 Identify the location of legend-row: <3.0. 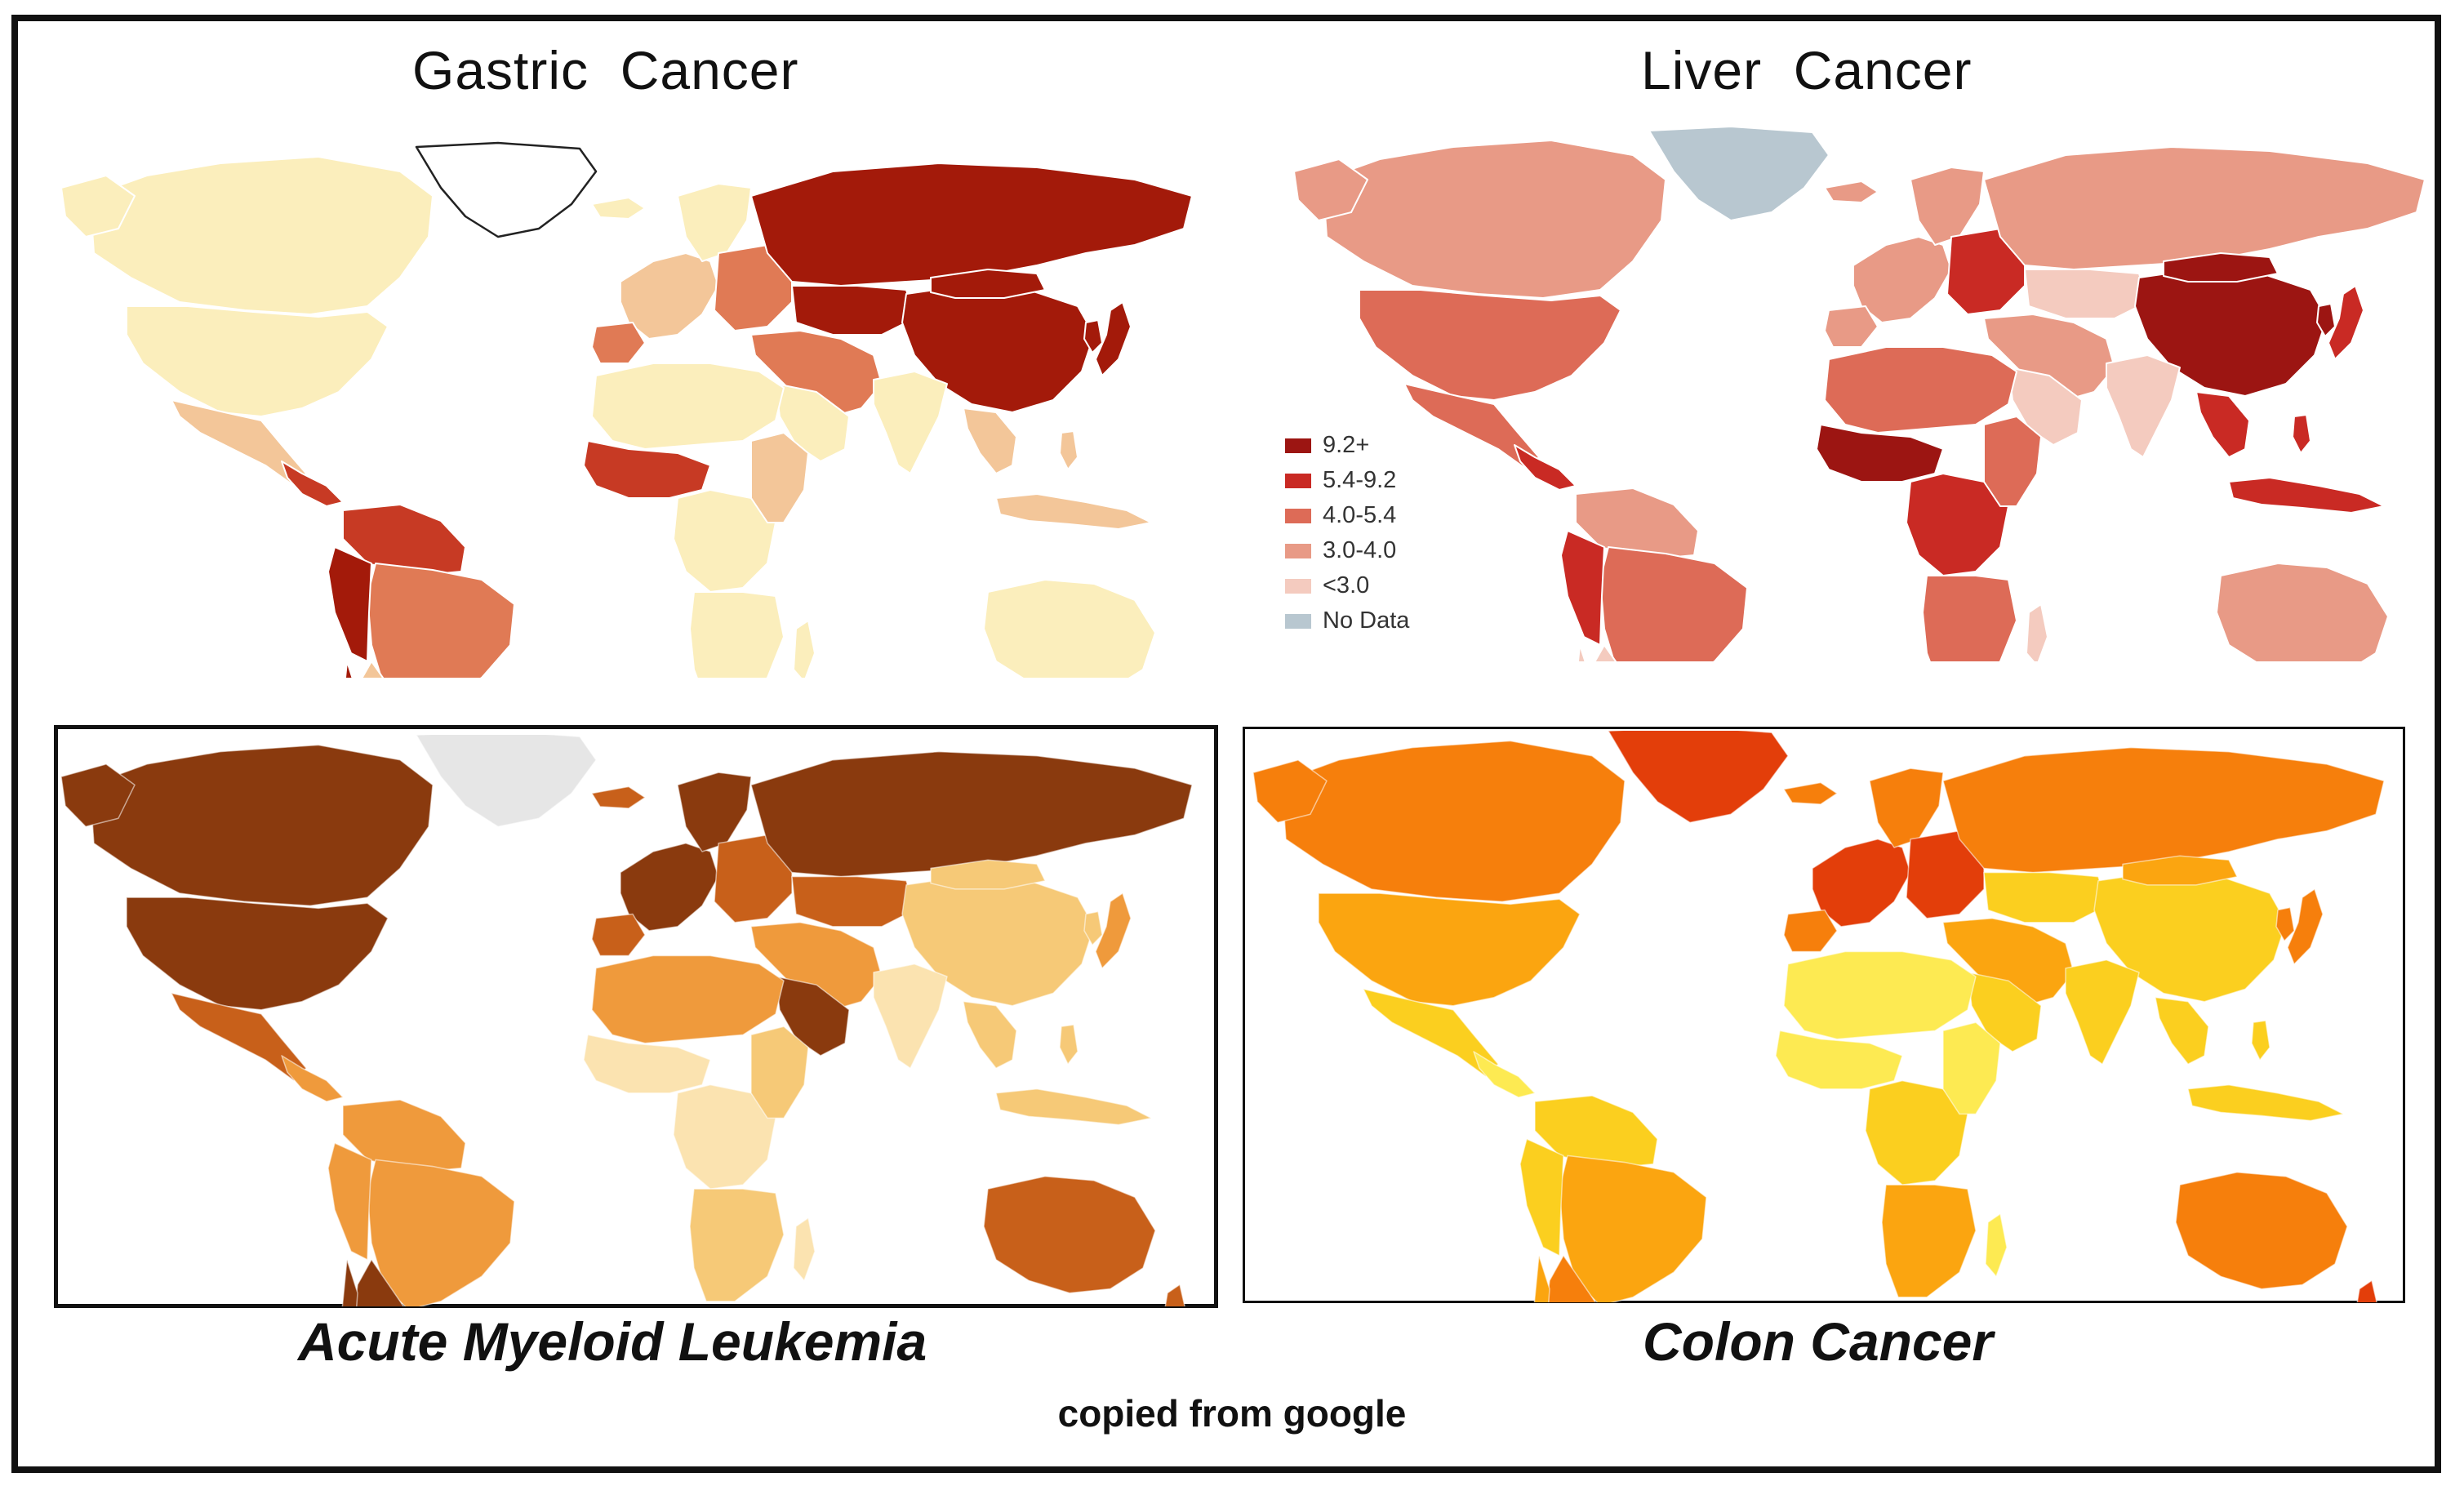
(1347, 585).